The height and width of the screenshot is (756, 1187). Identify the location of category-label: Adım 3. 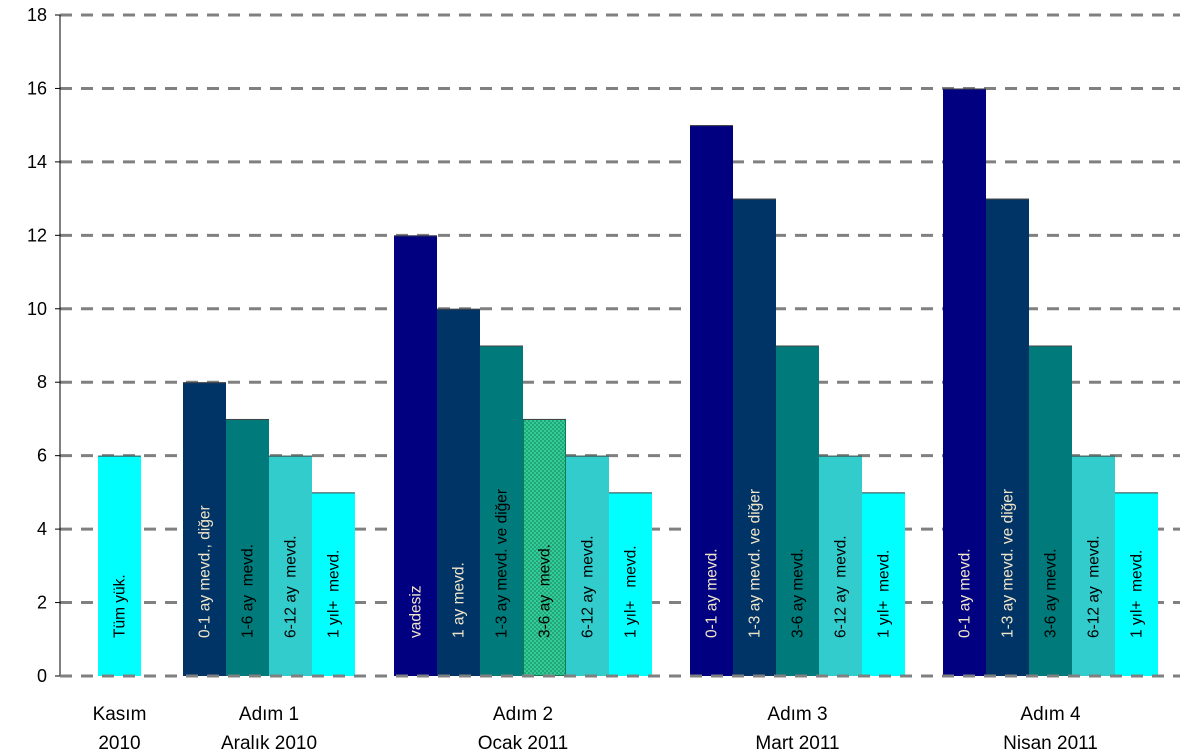
(797, 714).